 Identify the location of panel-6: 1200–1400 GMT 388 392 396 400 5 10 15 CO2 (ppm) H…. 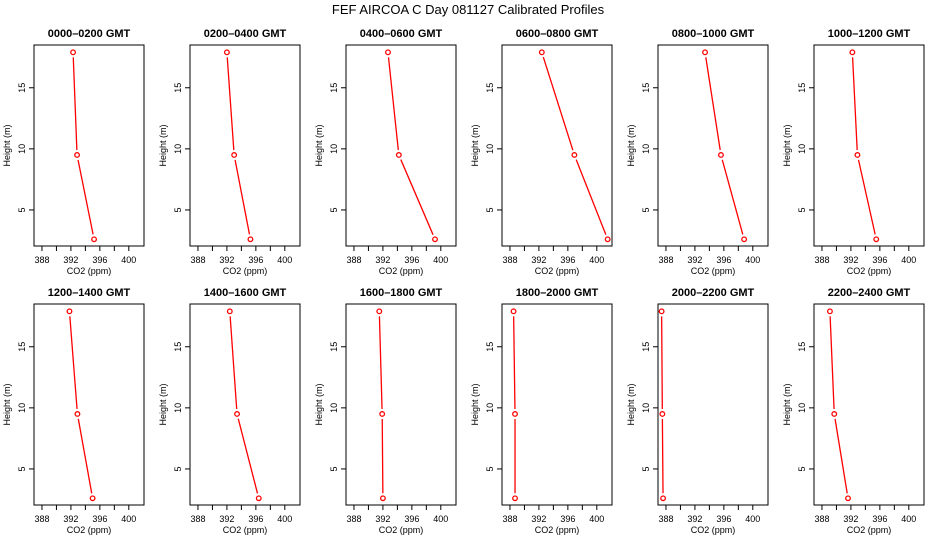
(73, 411).